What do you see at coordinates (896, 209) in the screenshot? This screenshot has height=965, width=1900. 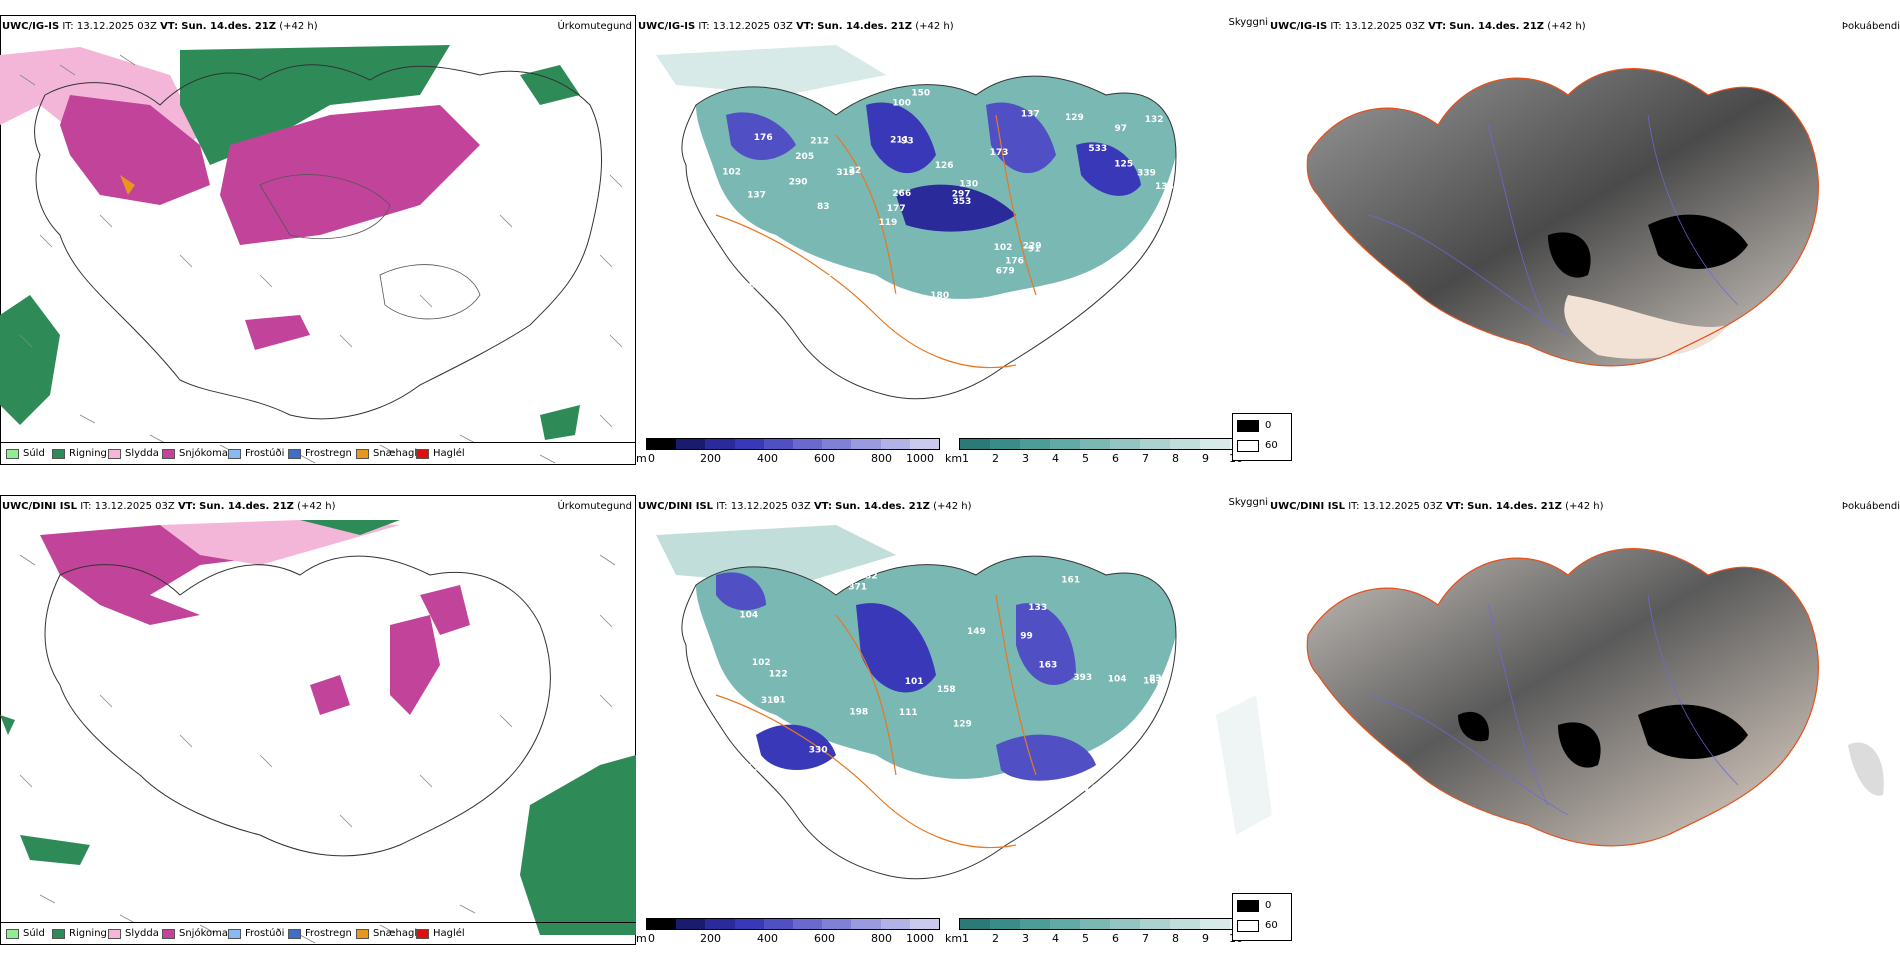 I see `visibility-value-label: 177` at bounding box center [896, 209].